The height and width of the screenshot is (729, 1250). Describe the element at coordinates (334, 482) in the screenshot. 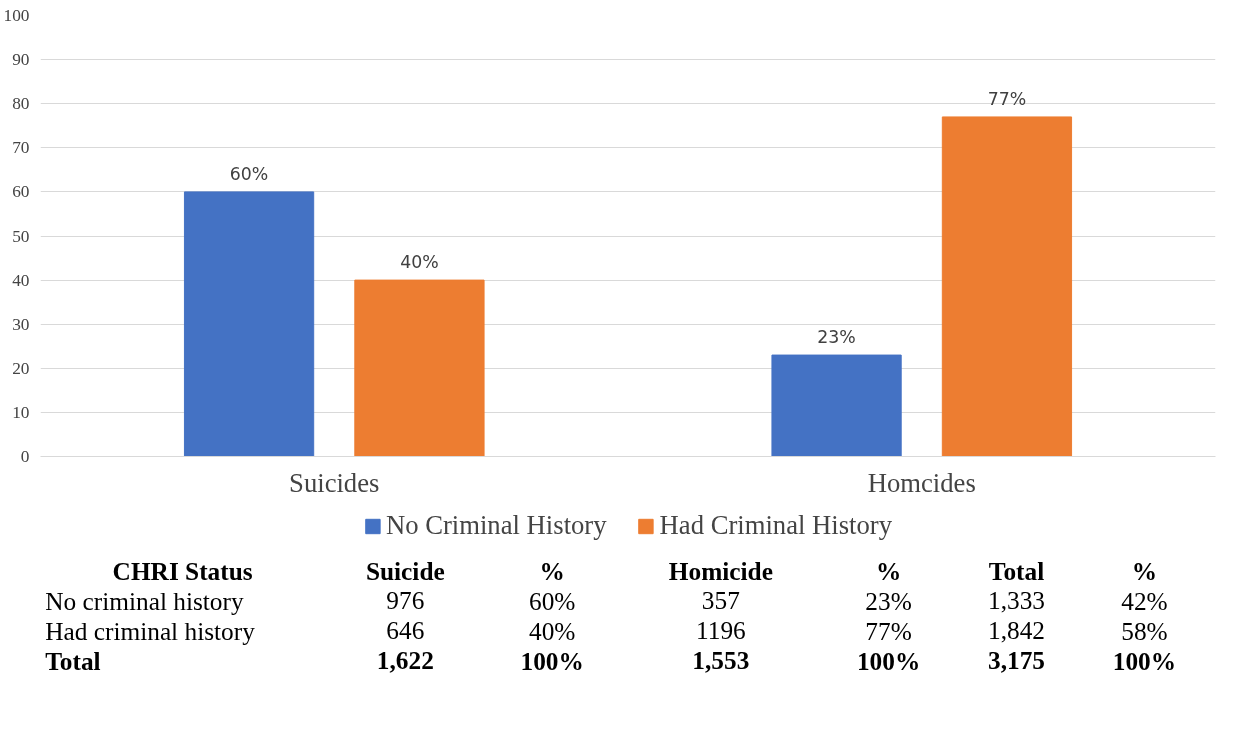

I see `x-tick-label: Suicides` at that location.